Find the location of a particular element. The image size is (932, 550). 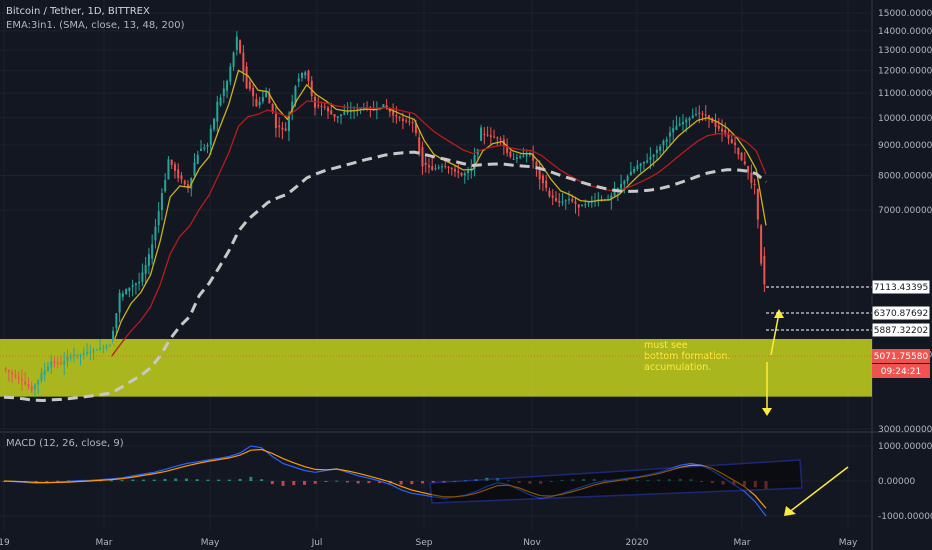

macd-legend: MACD (12, 26, close, 9) is located at coordinates (65, 443).